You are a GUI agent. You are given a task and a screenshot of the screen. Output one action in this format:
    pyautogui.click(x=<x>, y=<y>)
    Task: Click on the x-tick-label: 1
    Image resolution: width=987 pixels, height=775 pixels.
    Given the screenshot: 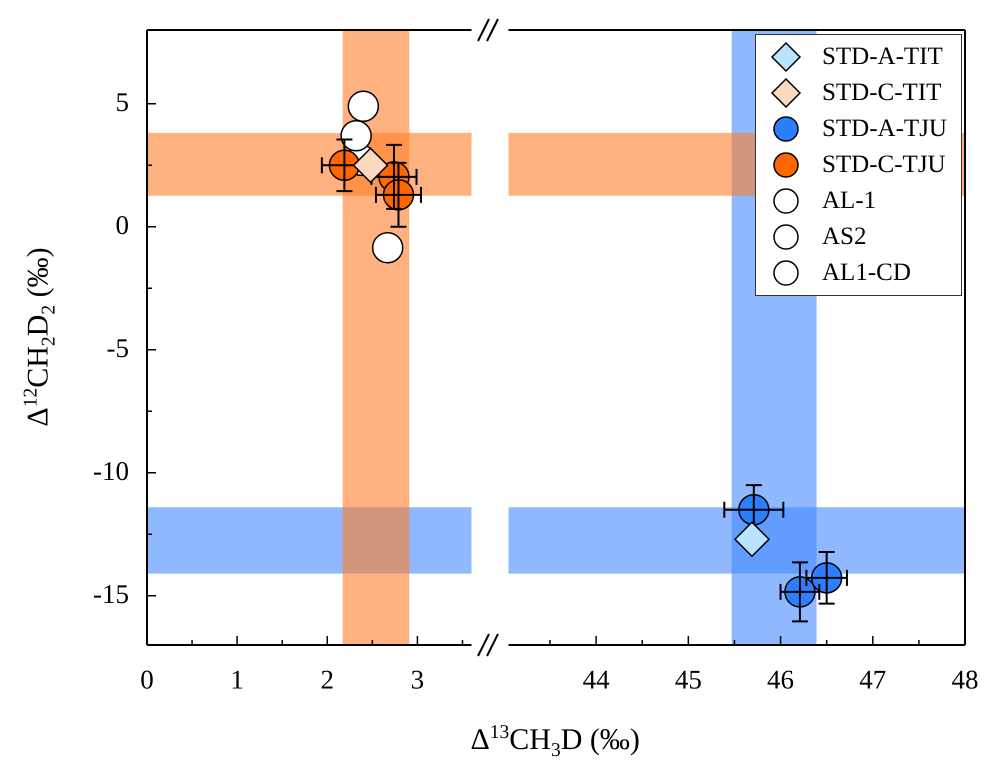 What is the action you would take?
    pyautogui.click(x=237, y=679)
    